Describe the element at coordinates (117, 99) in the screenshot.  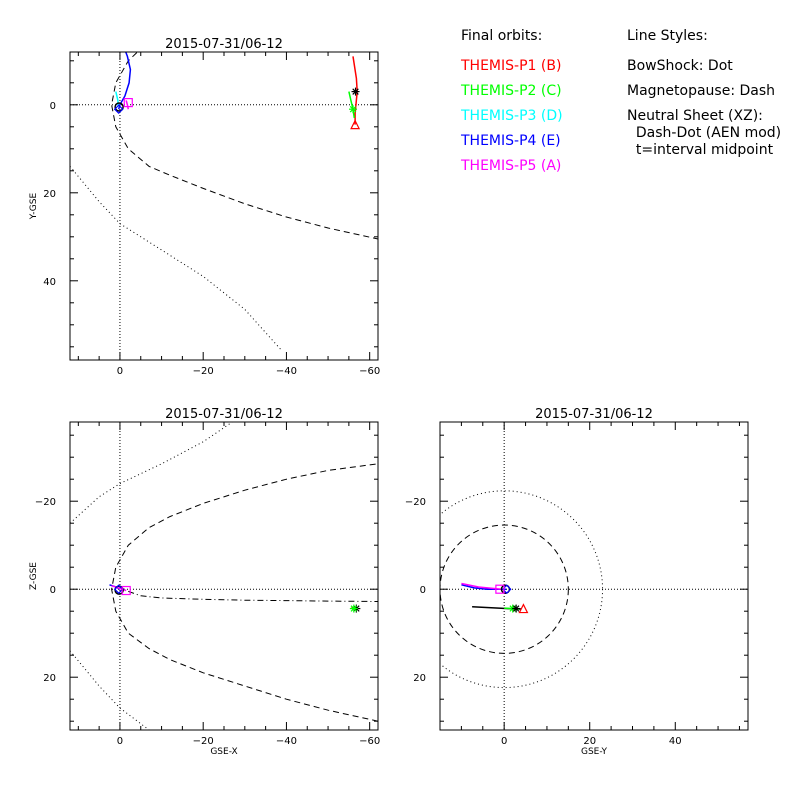
I see `orbit-track-p3` at that location.